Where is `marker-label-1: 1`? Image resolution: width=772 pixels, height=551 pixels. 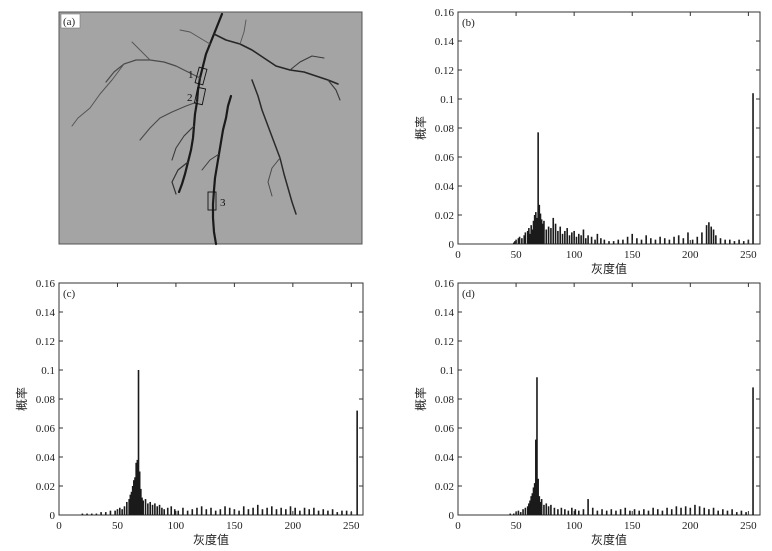
marker-label-1: 1 is located at coordinates (191, 75).